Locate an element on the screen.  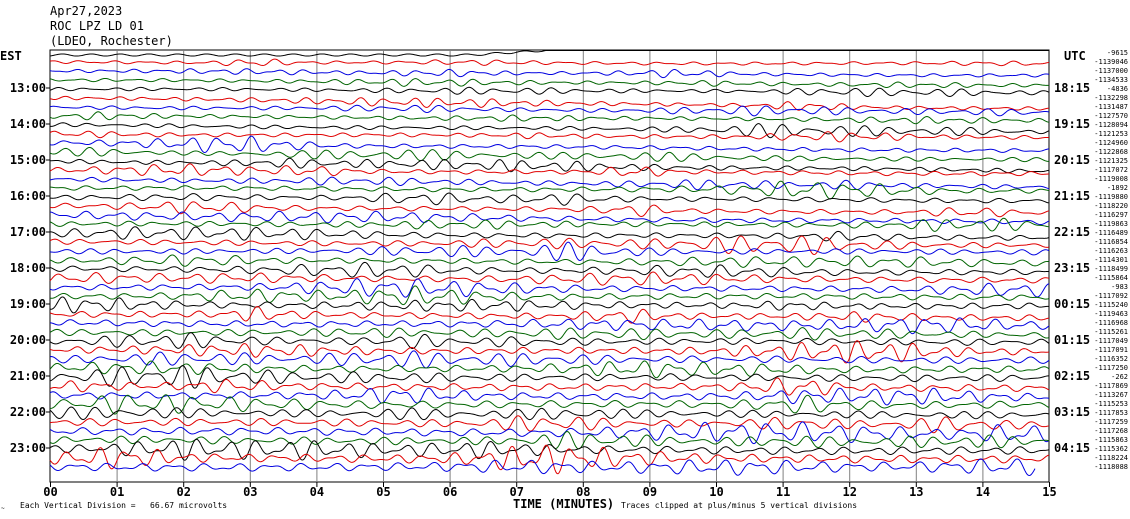
trace-offset-label: -1115864 is located at coordinates (1111, 278).